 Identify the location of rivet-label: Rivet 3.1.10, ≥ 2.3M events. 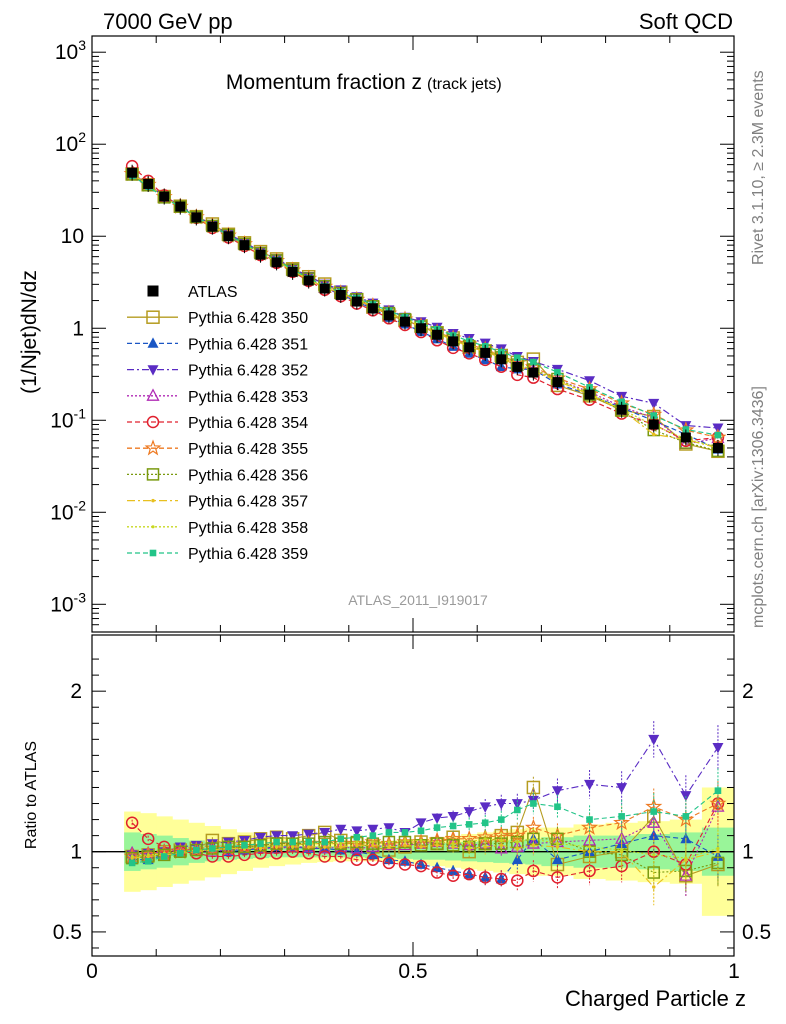
(758, 167).